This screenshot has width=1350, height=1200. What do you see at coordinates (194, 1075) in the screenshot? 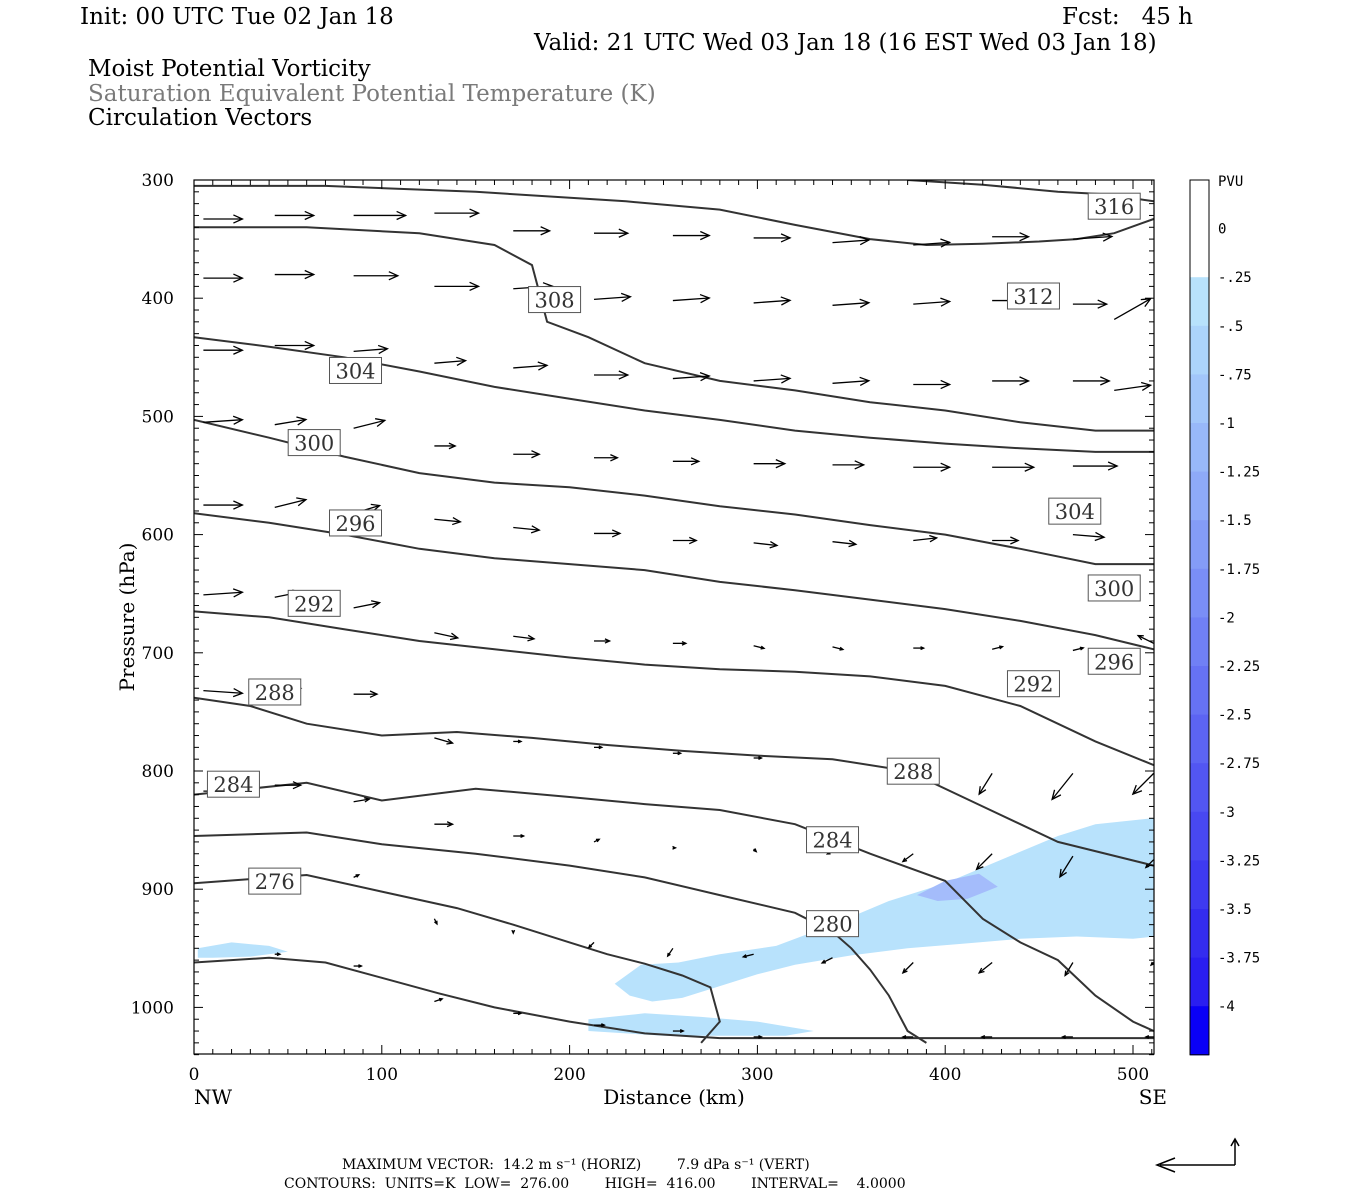
I see `x-tick-label: 0` at bounding box center [194, 1075].